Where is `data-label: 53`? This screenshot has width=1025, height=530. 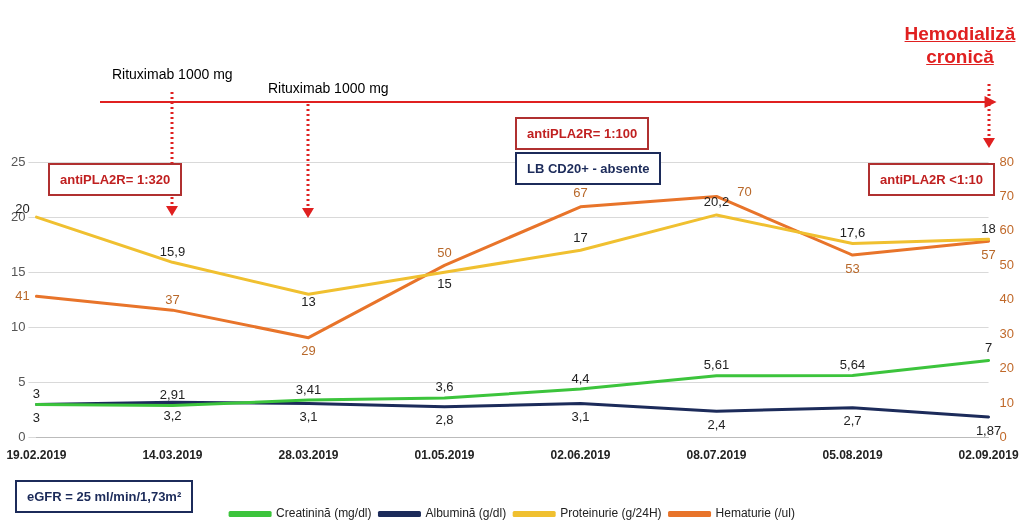
data-label: 53 is located at coordinates (852, 268).